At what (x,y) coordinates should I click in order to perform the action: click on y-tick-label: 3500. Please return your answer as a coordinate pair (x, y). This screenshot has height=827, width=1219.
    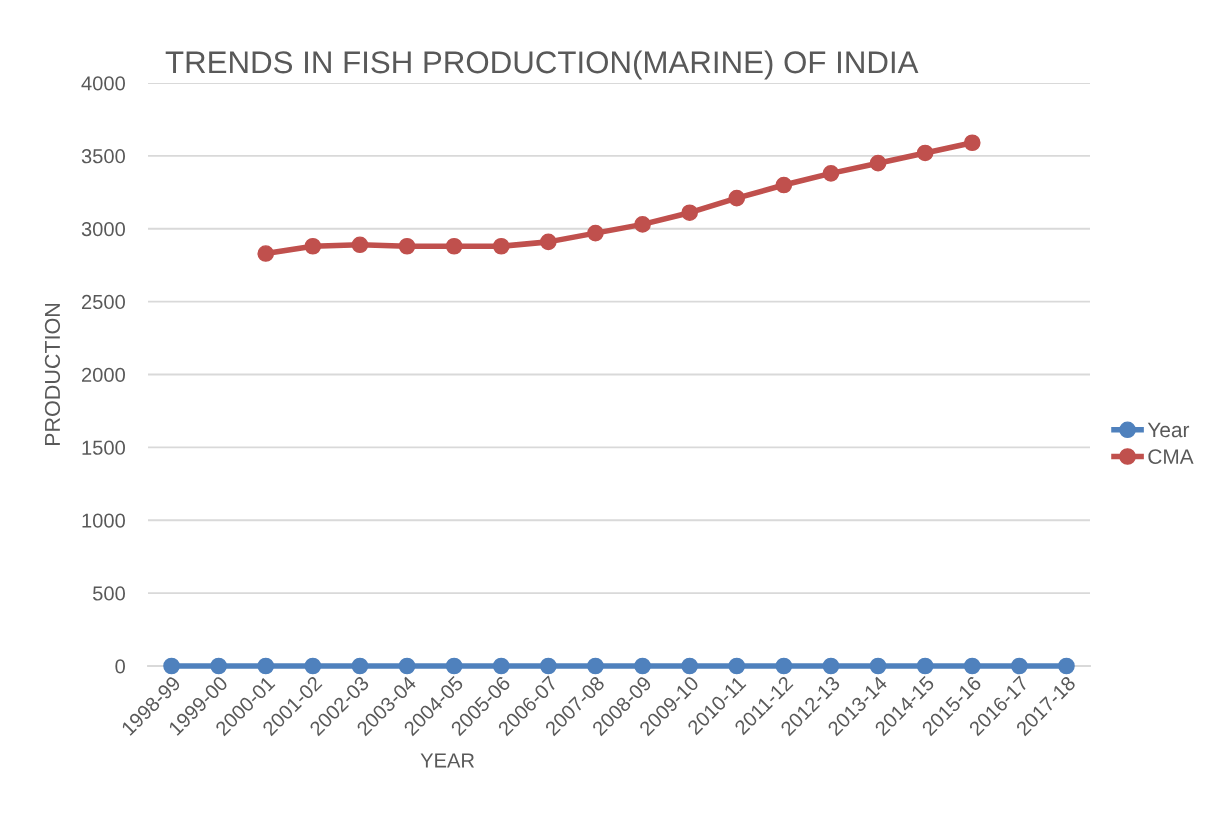
    Looking at the image, I should click on (103, 156).